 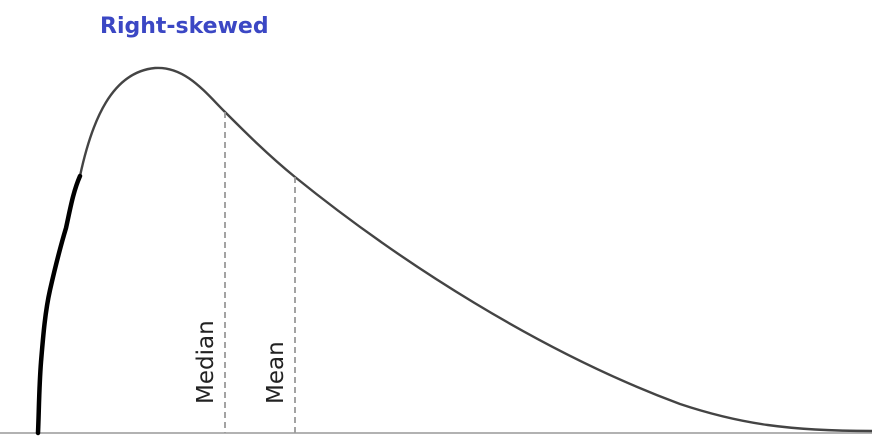 I want to click on median-label: Median, so click(x=206, y=362).